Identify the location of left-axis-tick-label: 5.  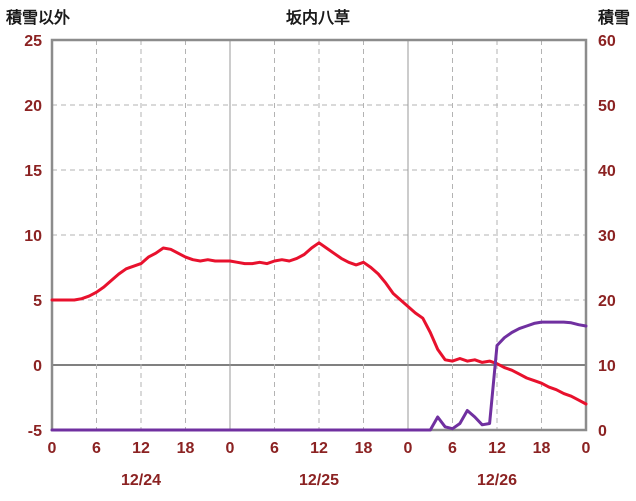
(37, 301).